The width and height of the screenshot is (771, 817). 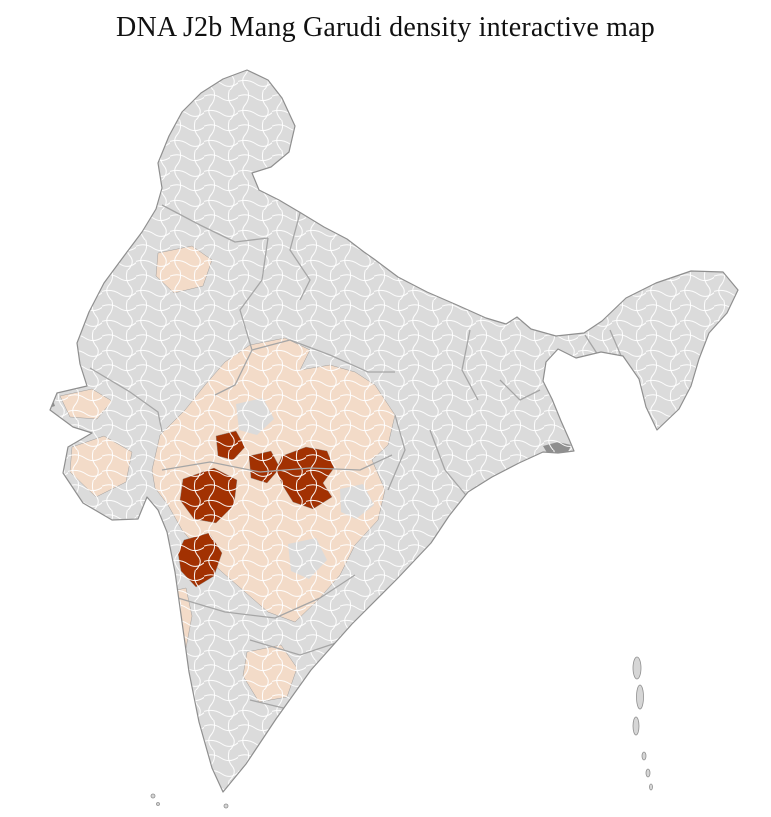 What do you see at coordinates (189, 801) in the screenshot?
I see `lakshadweep-islands` at bounding box center [189, 801].